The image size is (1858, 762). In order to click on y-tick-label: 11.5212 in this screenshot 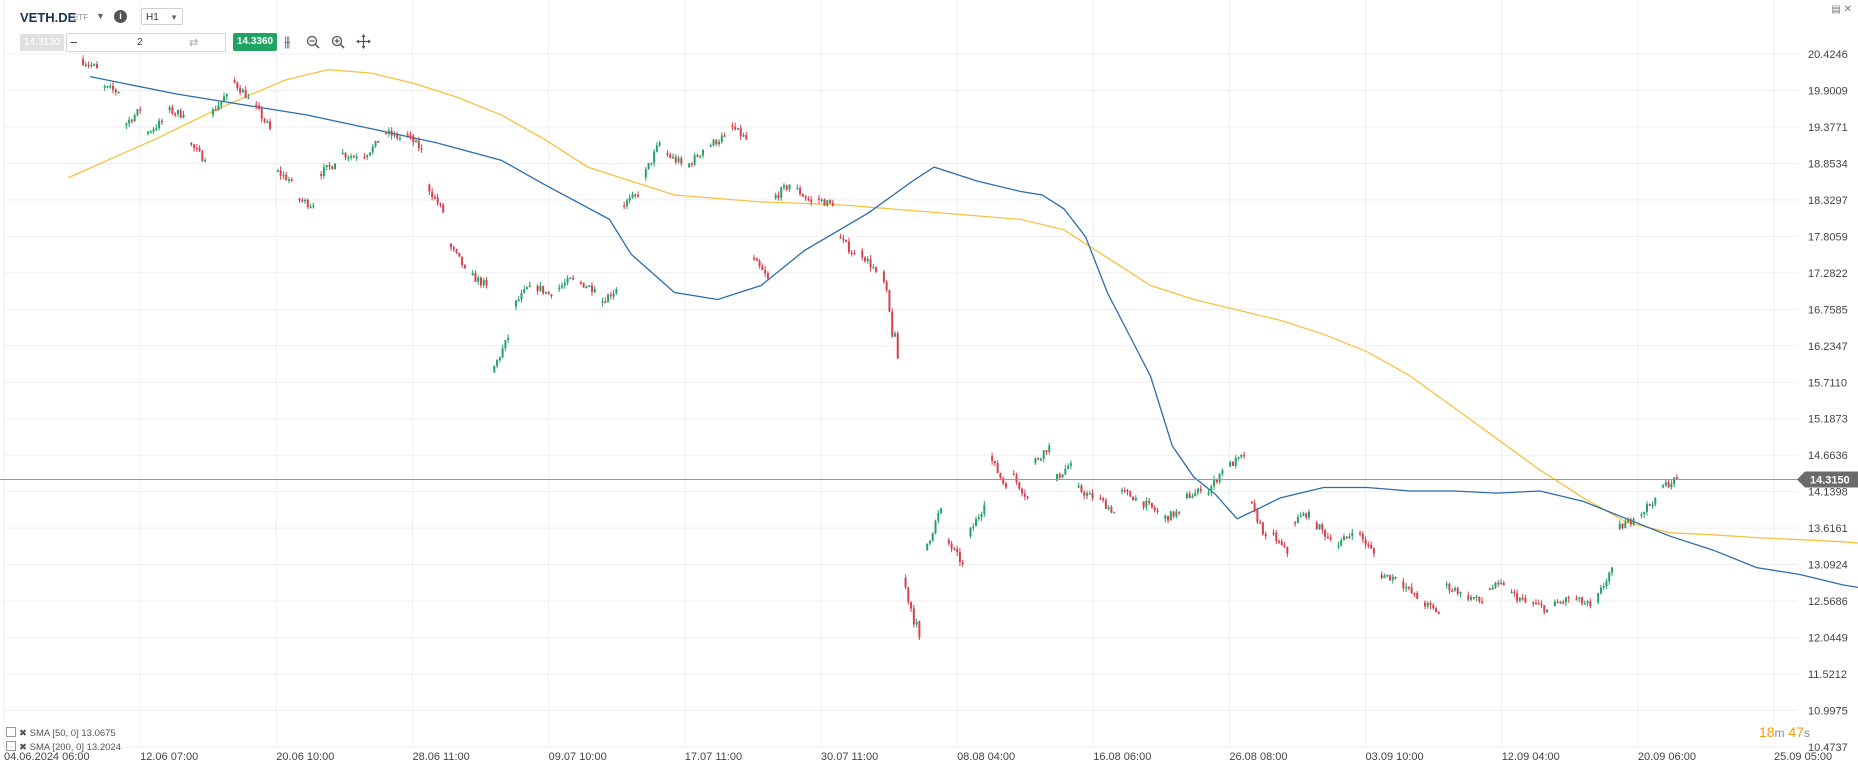, I will do `click(1827, 675)`.